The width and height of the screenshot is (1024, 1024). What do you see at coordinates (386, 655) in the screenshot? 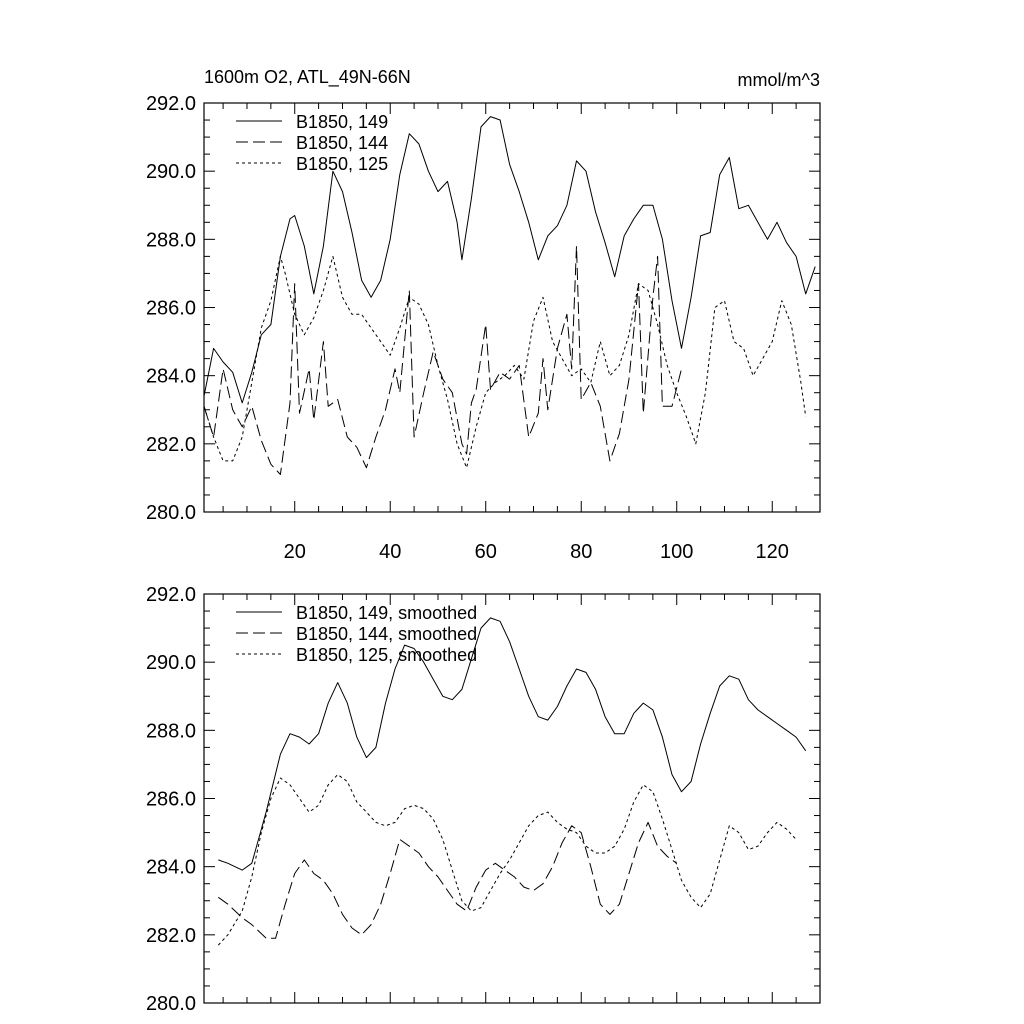
I see `legend-label: B1850, 125, smoothed` at bounding box center [386, 655].